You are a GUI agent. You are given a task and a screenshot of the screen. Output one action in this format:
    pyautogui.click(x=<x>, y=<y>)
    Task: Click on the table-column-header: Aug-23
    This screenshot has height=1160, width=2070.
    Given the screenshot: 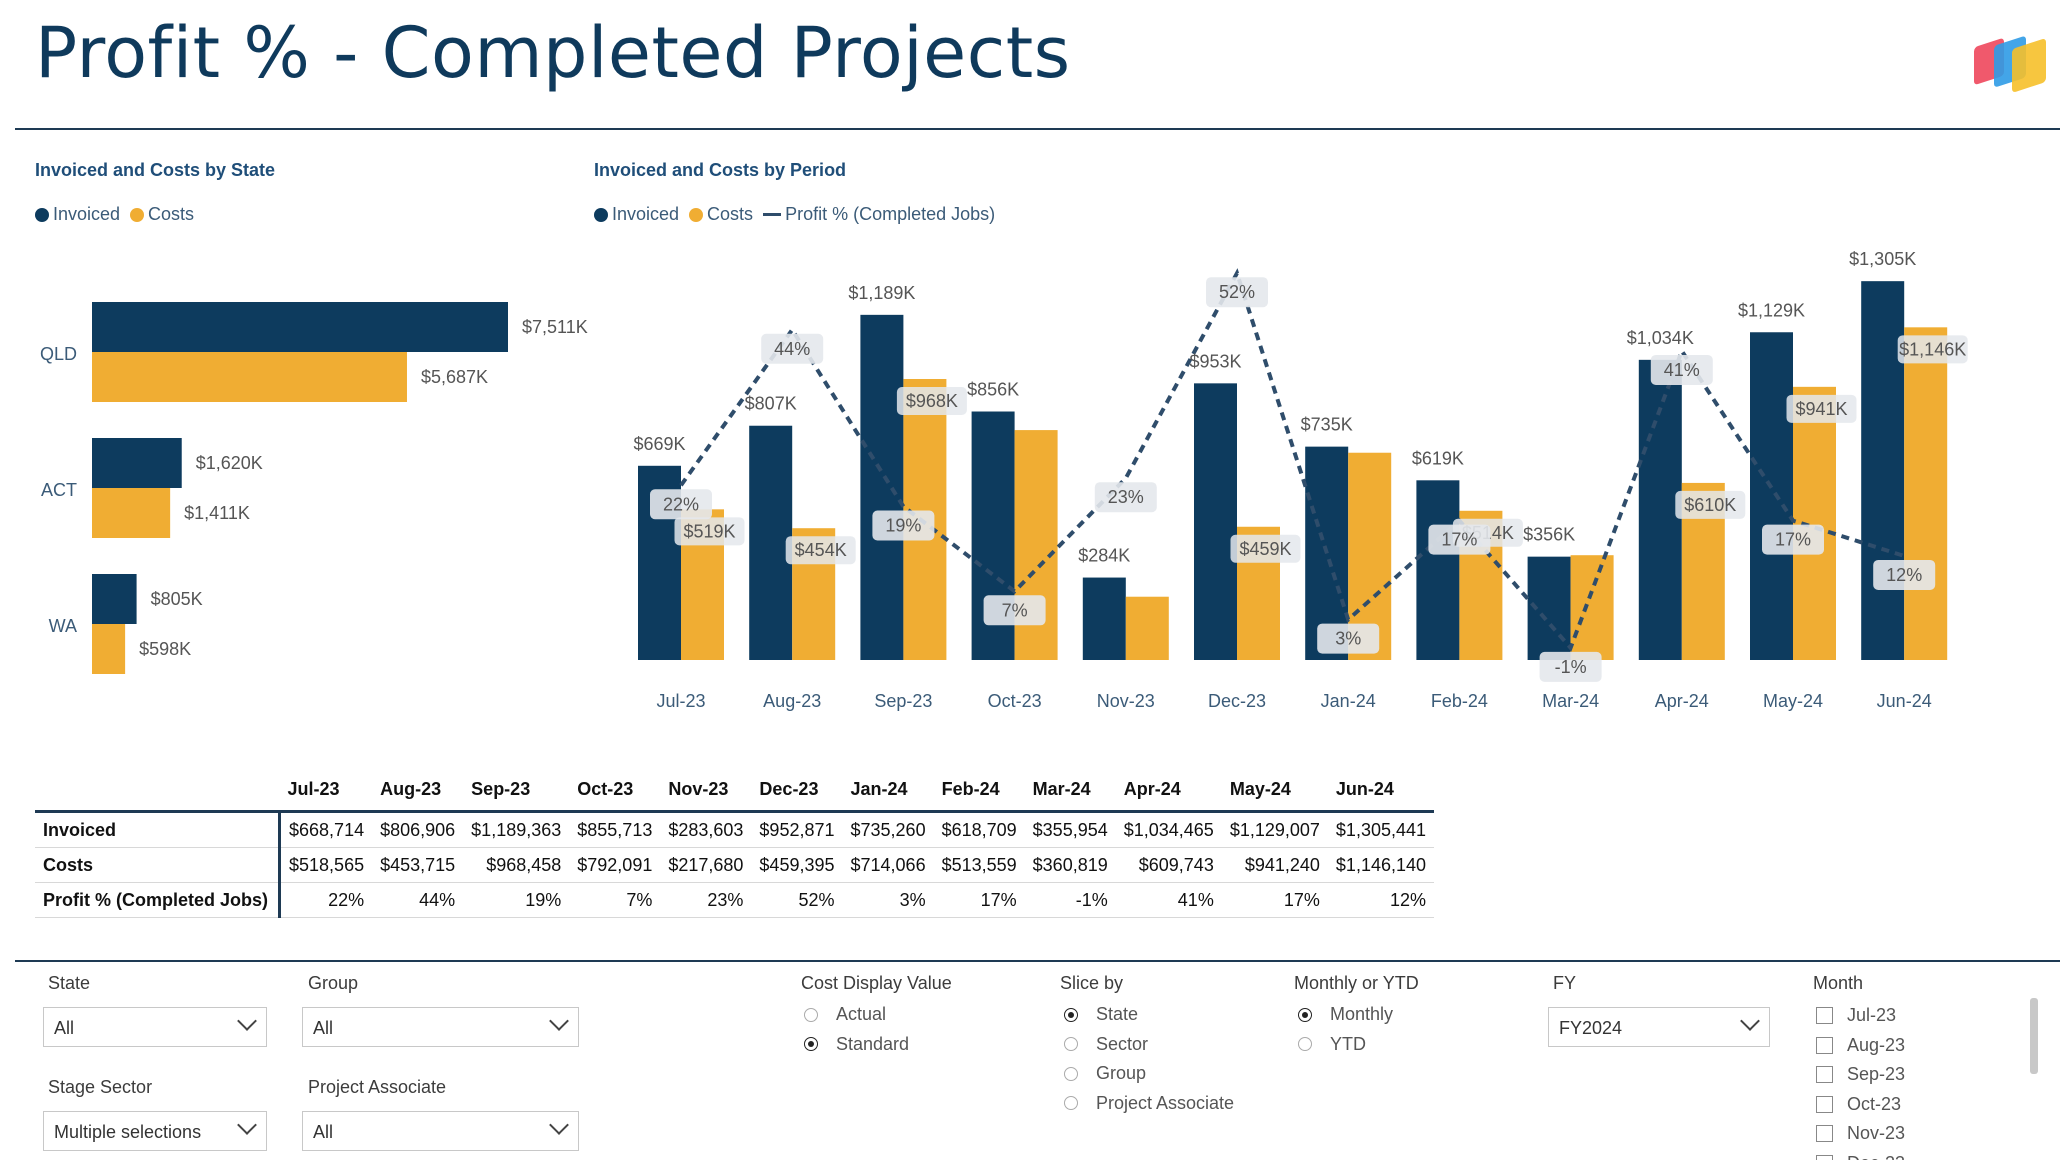 What is the action you would take?
    pyautogui.click(x=411, y=788)
    